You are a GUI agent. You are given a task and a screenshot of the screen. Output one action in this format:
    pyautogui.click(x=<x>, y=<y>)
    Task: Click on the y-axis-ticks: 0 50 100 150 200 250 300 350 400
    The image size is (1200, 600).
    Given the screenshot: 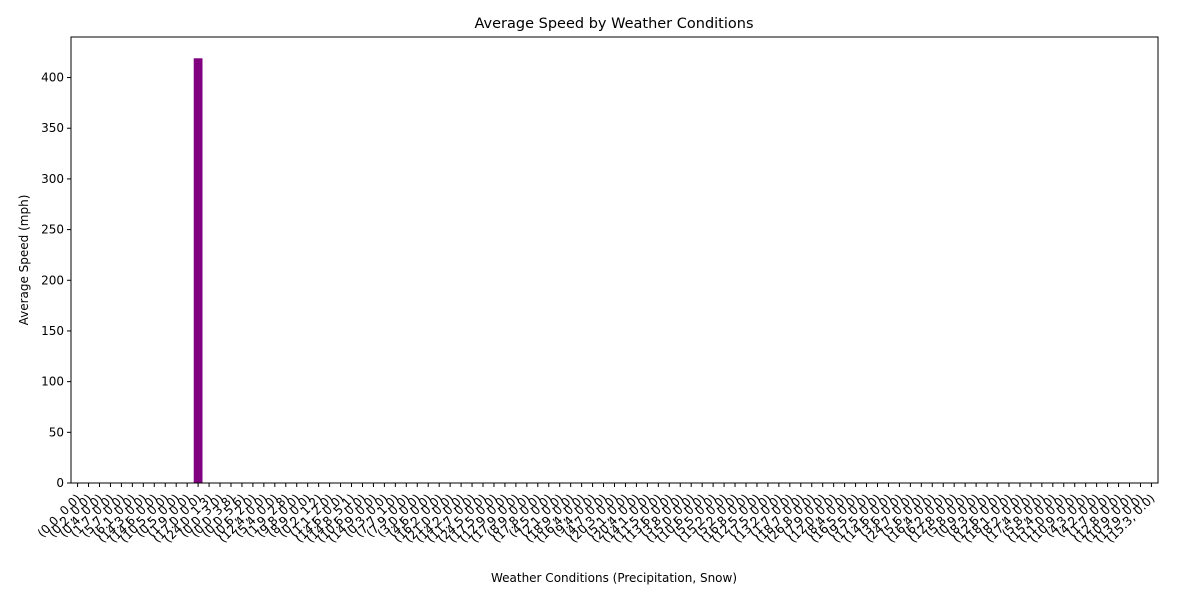 What is the action you would take?
    pyautogui.click(x=56, y=280)
    